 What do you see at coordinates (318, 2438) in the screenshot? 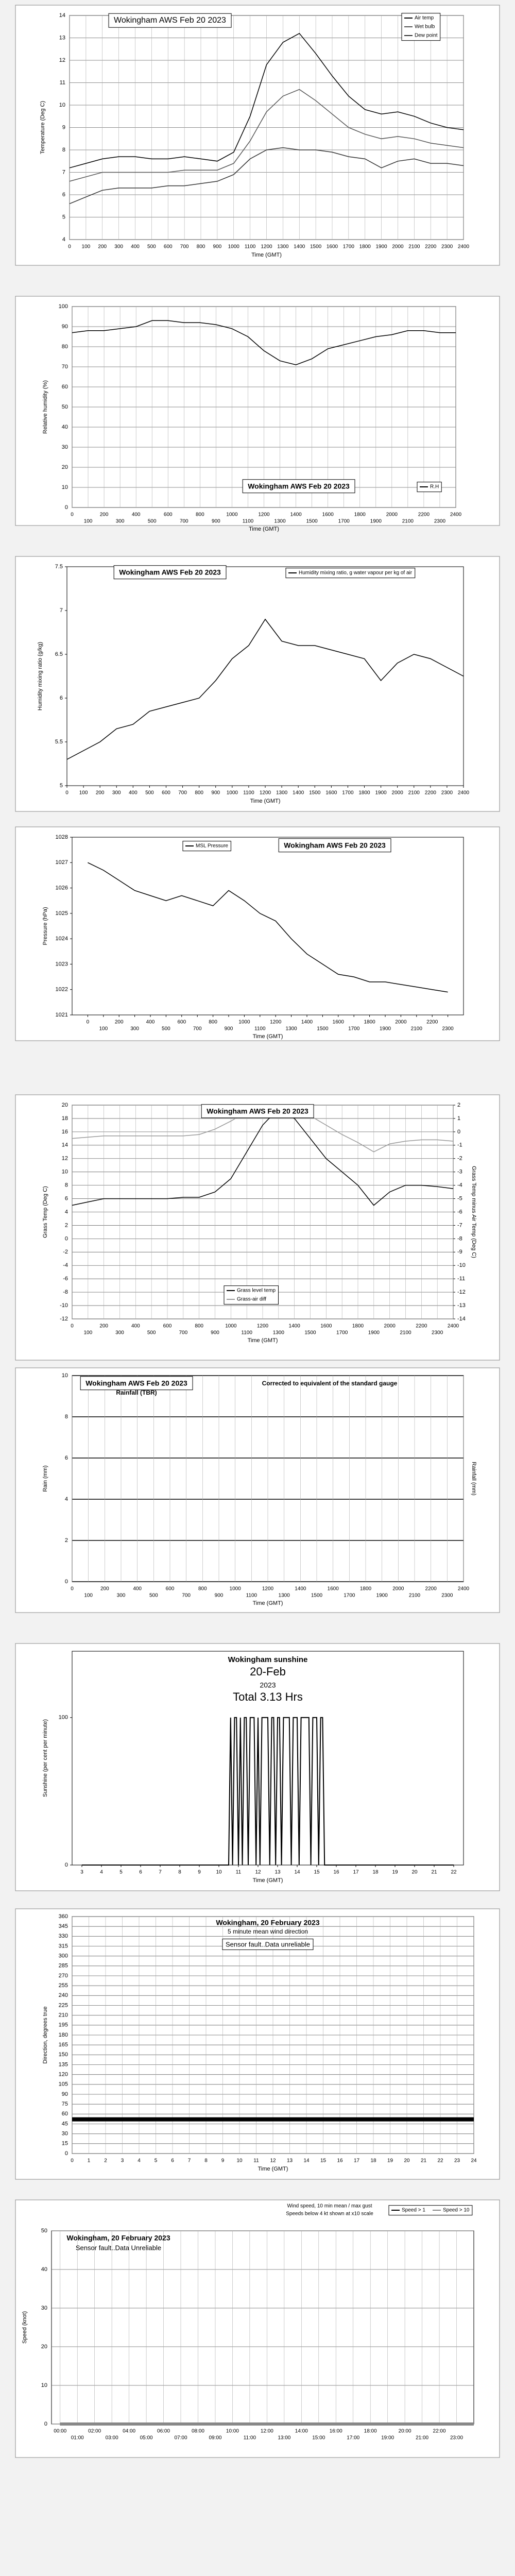
I see `x-tick-label: 15:00` at bounding box center [318, 2438].